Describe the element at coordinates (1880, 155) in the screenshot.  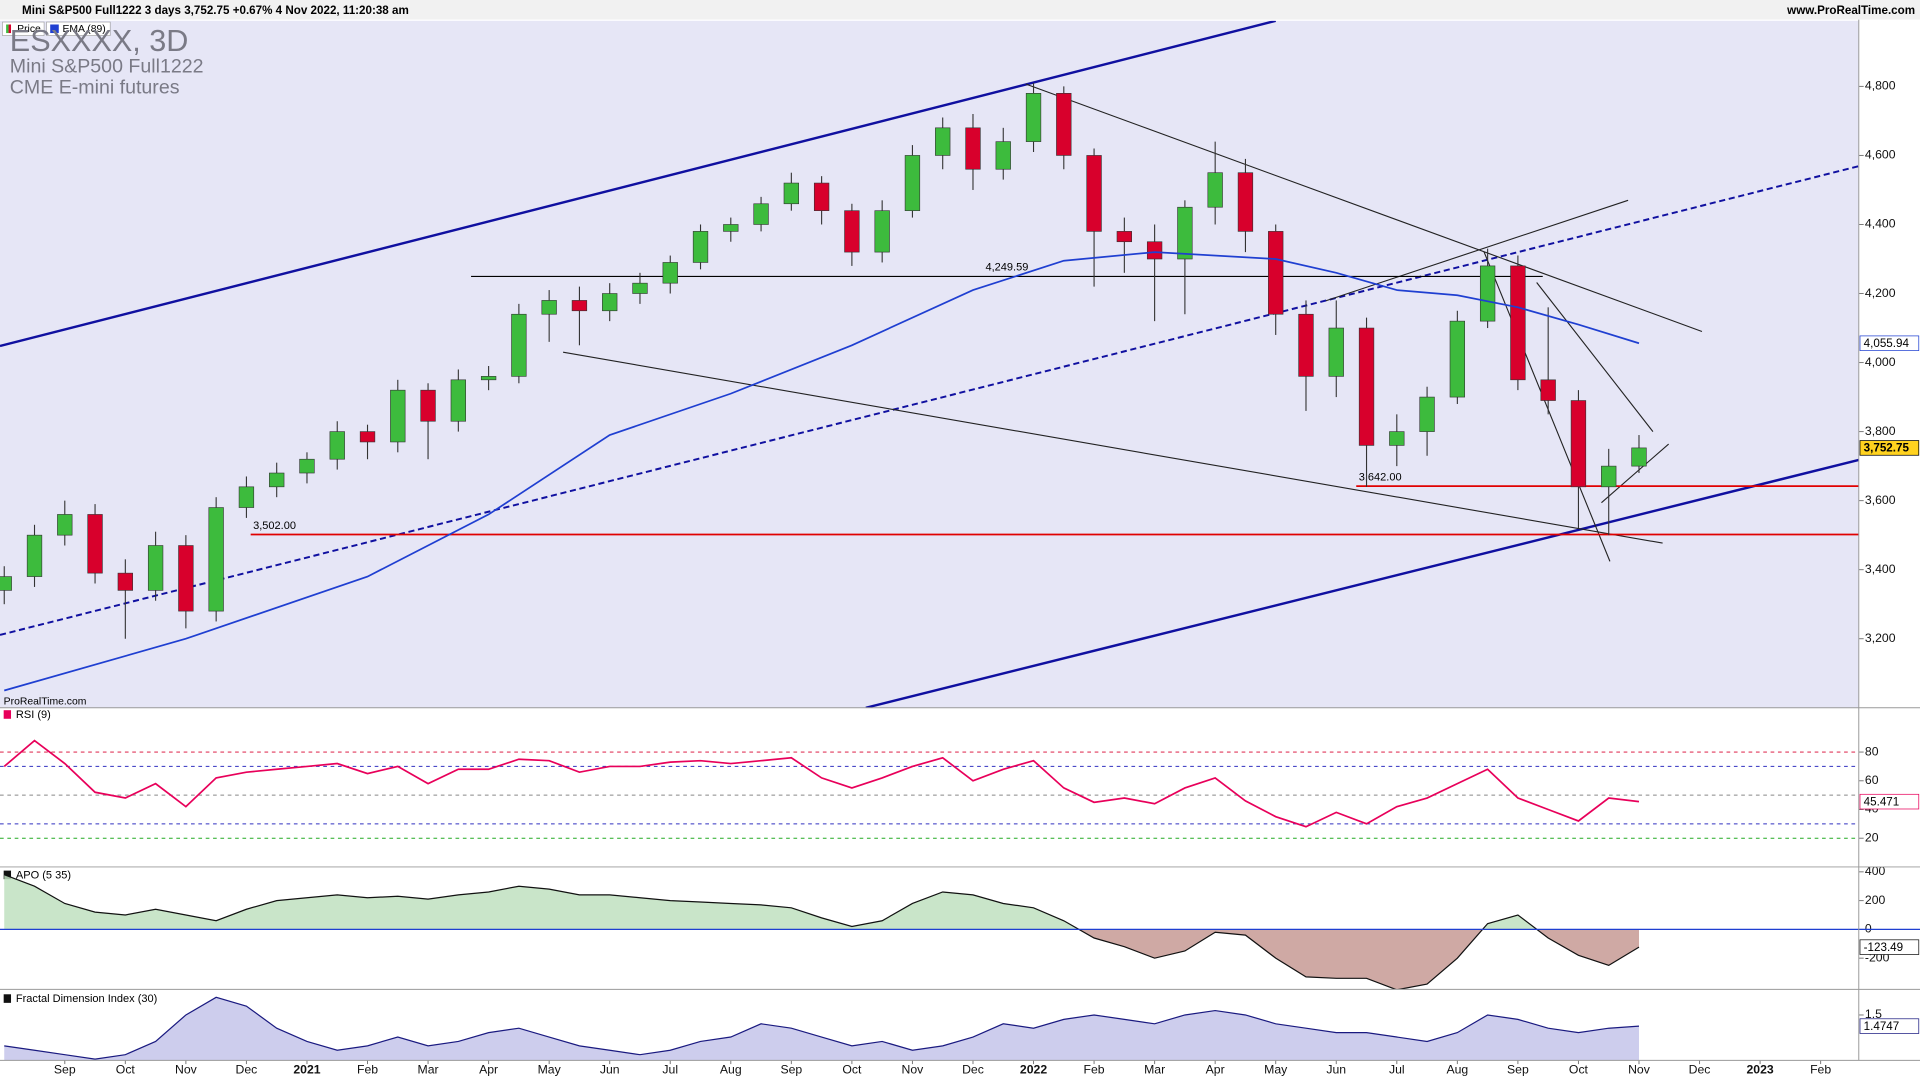
I see `y-tick-label: 4,600` at that location.